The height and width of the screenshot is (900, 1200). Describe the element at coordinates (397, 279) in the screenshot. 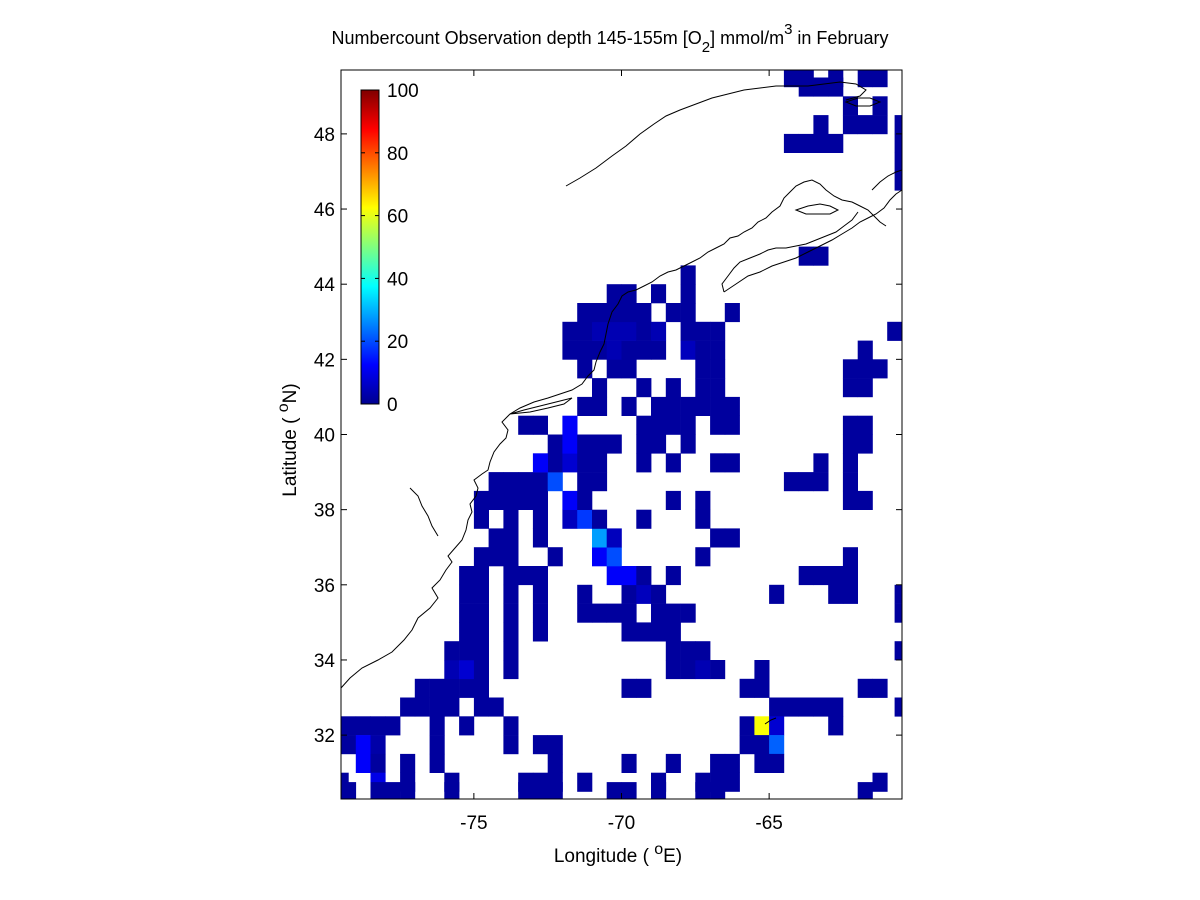

I see `colorbar-tick-label: 40` at that location.